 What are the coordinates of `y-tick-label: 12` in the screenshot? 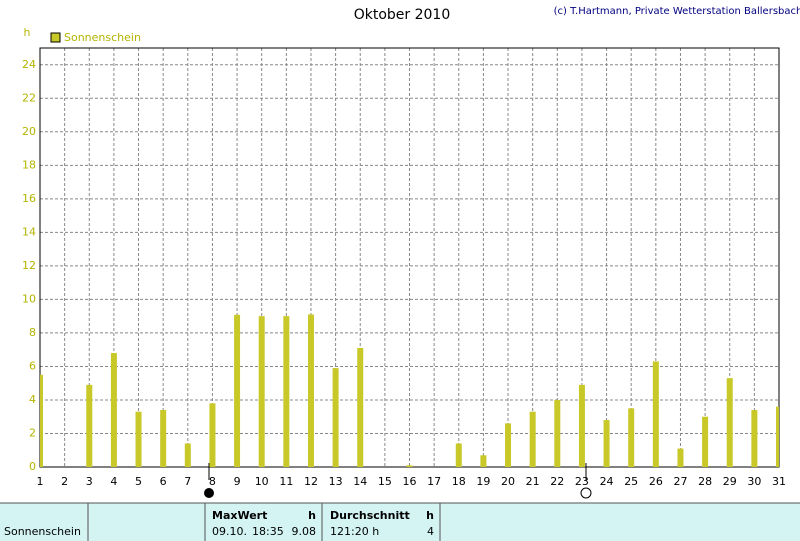 It's located at (29, 265).